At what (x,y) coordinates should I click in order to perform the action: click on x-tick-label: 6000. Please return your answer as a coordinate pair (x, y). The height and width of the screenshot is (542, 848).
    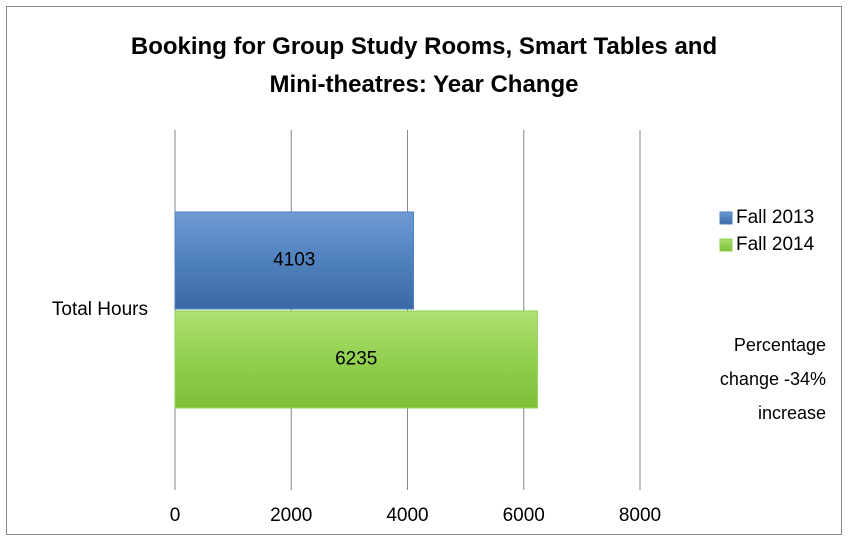
    Looking at the image, I should click on (524, 515).